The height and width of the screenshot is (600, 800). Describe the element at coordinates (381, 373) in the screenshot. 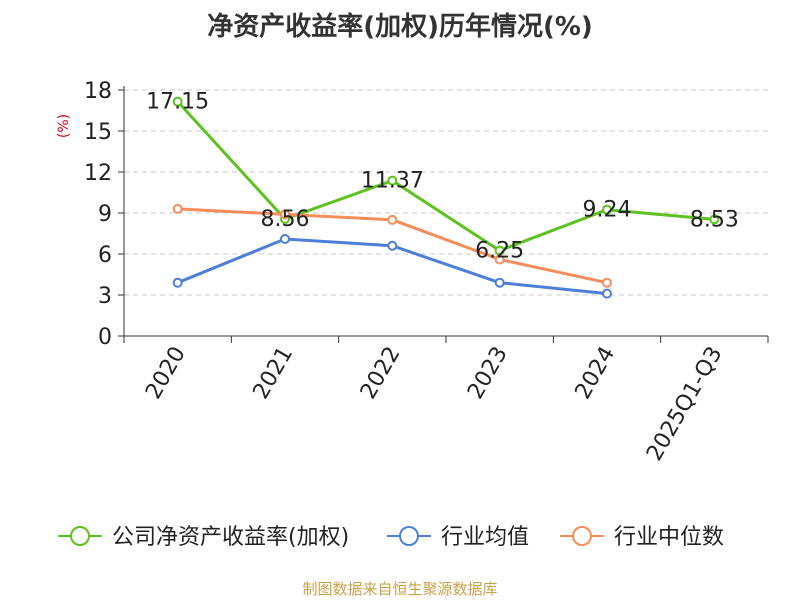

I see `x-tick-label: 2022` at that location.